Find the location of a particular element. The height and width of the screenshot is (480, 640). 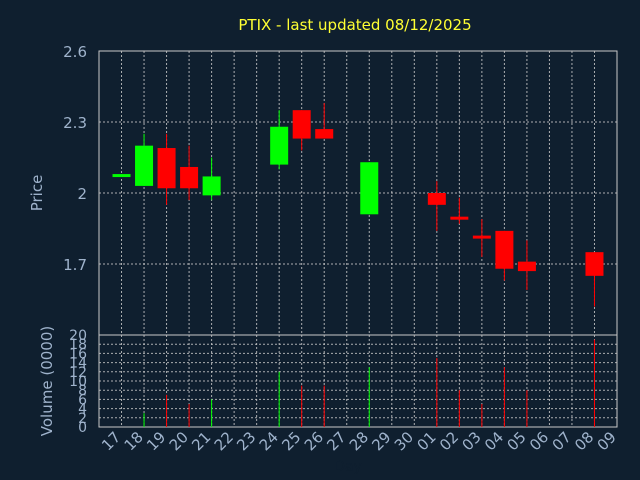

volume-tick-label: 10 is located at coordinates (78, 382).